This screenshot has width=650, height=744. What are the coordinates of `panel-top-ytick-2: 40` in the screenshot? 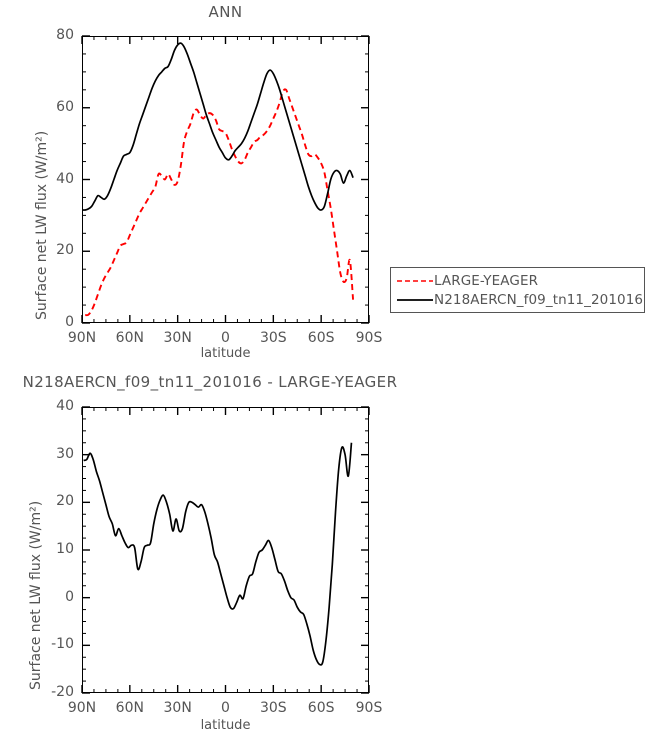 It's located at (65, 178).